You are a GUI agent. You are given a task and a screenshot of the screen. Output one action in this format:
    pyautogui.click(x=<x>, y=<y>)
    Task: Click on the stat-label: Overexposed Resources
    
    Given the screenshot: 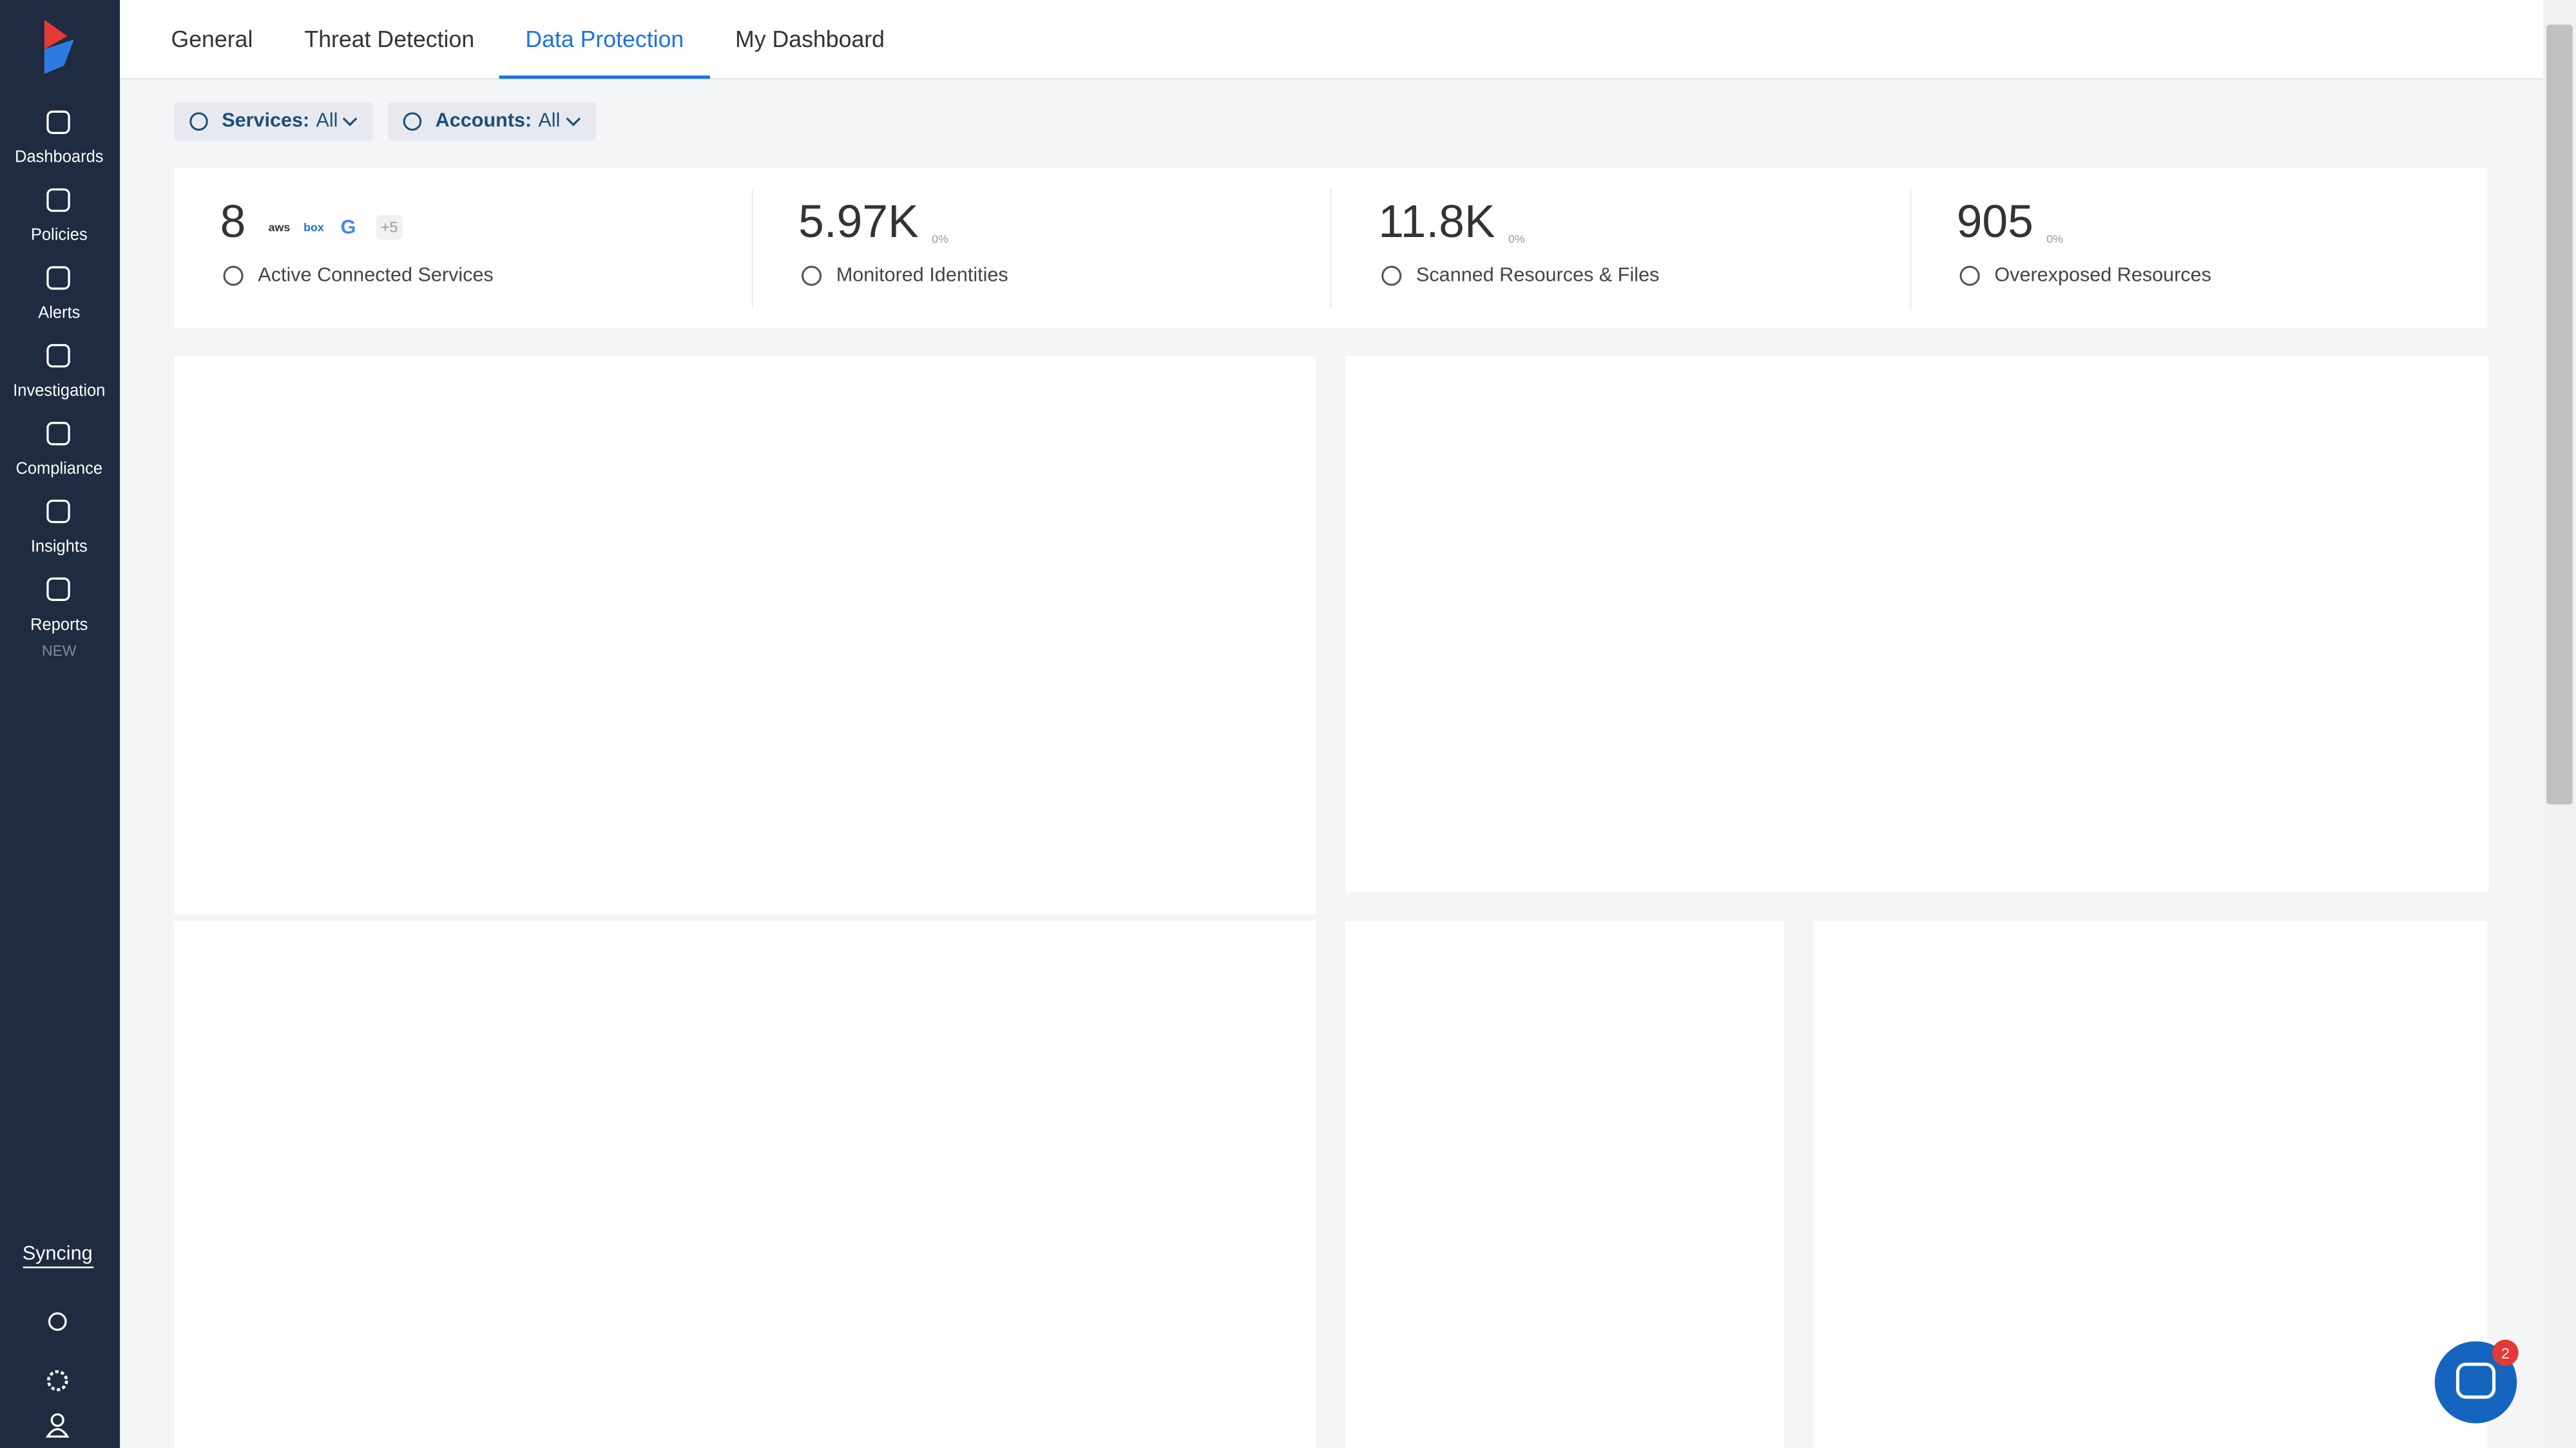 What is the action you would take?
    pyautogui.click(x=2103, y=274)
    